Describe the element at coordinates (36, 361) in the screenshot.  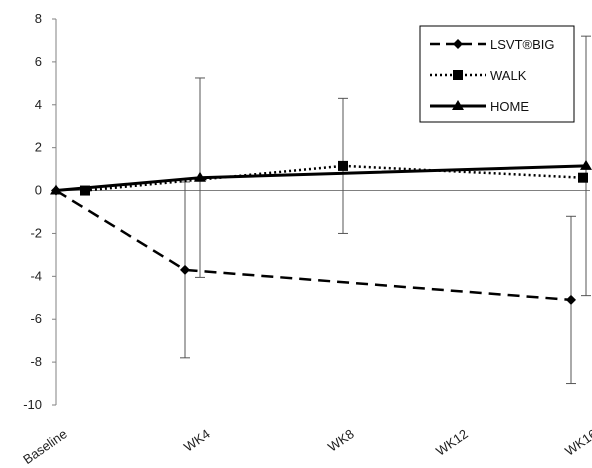
I see `y-tick-label: -8` at that location.